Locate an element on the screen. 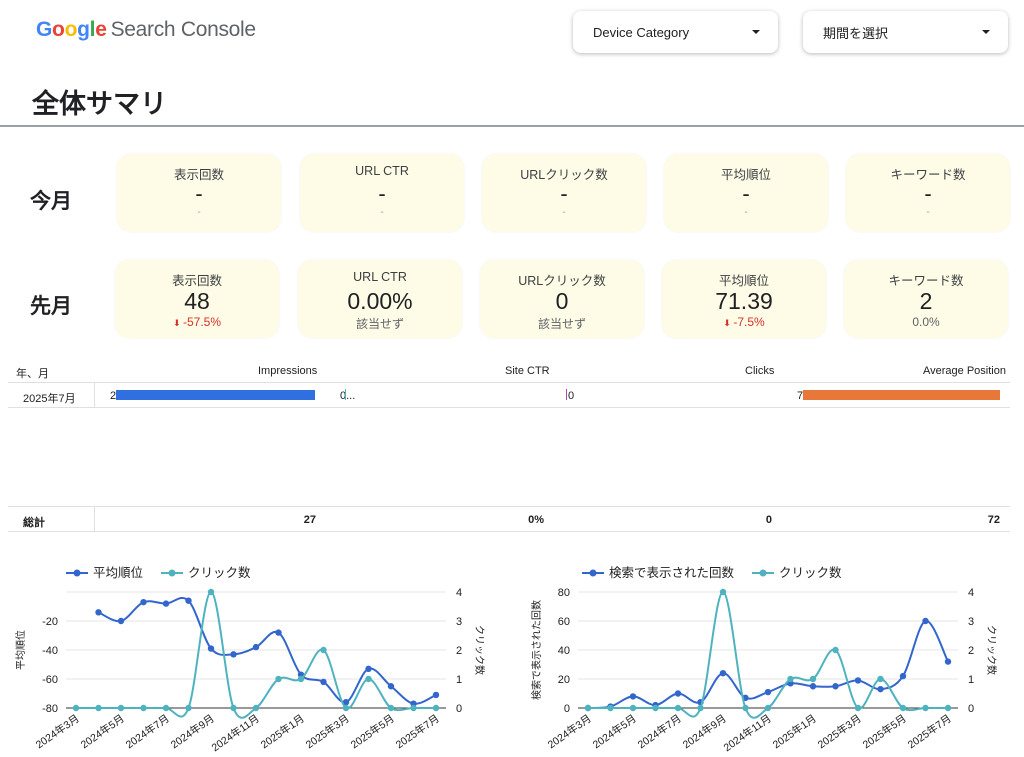  y-left-axis-title: 検索で表示された回数 is located at coordinates (536, 650).